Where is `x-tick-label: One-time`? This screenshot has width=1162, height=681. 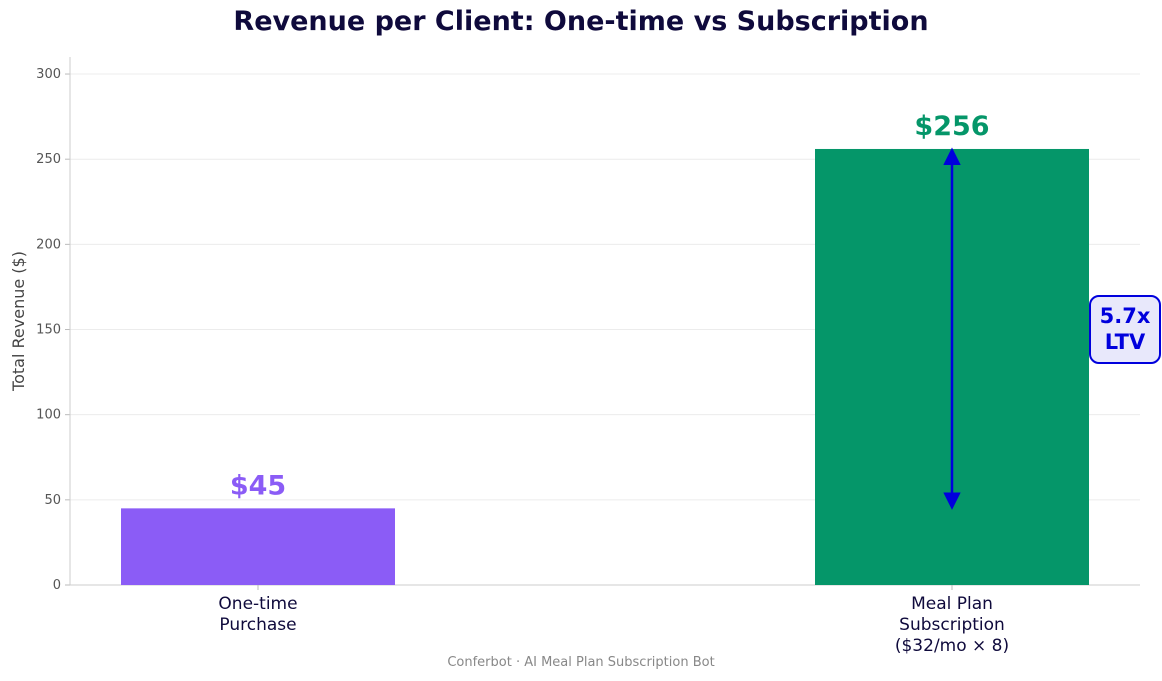 x-tick-label: One-time is located at coordinates (257, 604).